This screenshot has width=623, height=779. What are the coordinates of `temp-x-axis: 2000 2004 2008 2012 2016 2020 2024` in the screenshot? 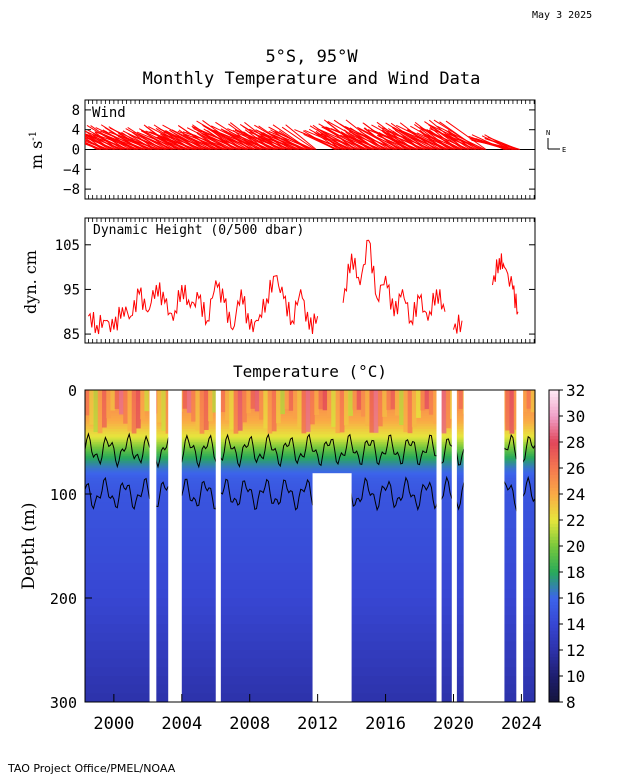 It's located at (317, 714).